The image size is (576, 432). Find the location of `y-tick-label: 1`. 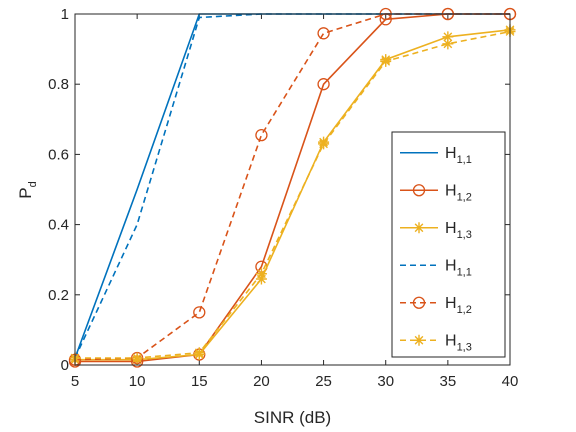

y-tick-label: 1 is located at coordinates (65, 14).